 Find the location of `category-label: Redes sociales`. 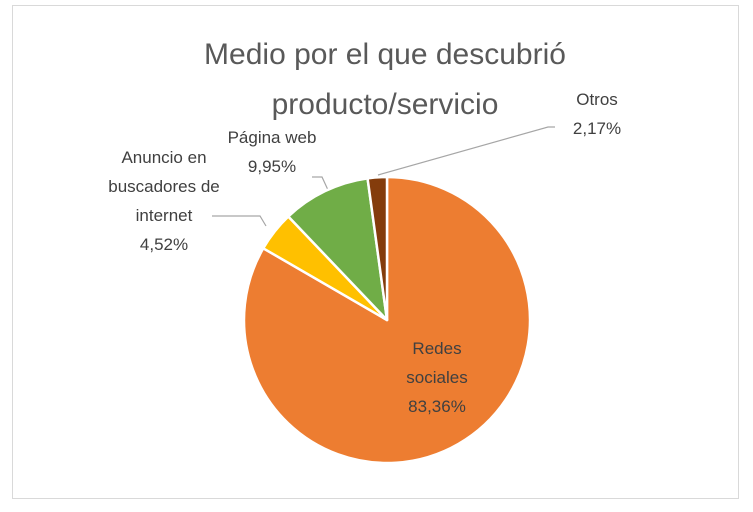

category-label: Redes sociales is located at coordinates (437, 363).